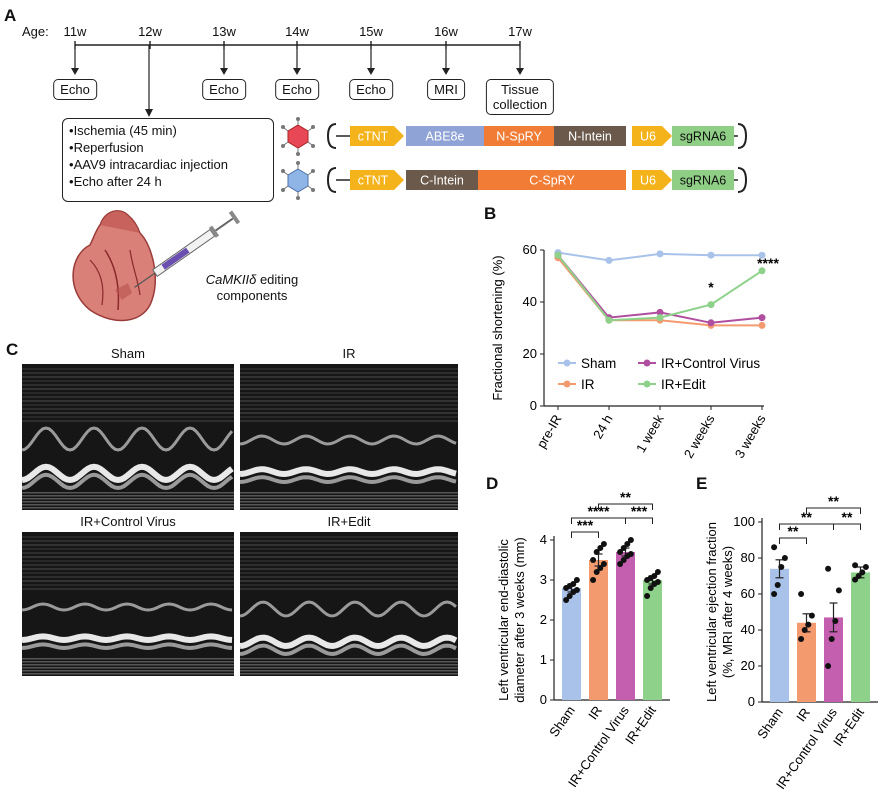  What do you see at coordinates (647, 363) in the screenshot?
I see `legend-marker` at bounding box center [647, 363].